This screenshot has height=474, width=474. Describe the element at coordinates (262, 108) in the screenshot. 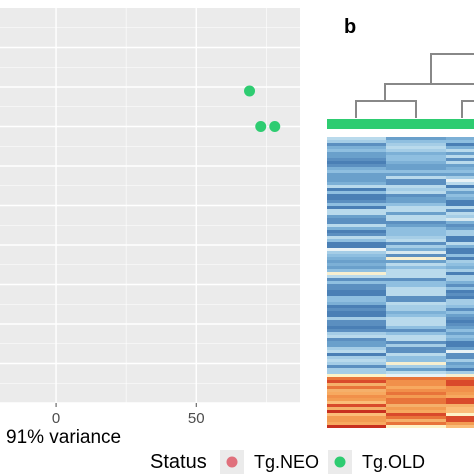

I see `scatter-points` at that location.